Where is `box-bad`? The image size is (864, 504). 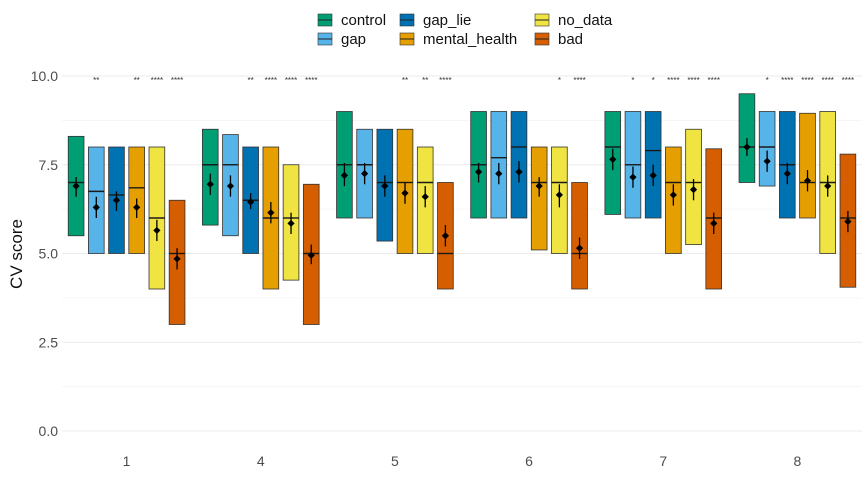
box-bad is located at coordinates (579, 236).